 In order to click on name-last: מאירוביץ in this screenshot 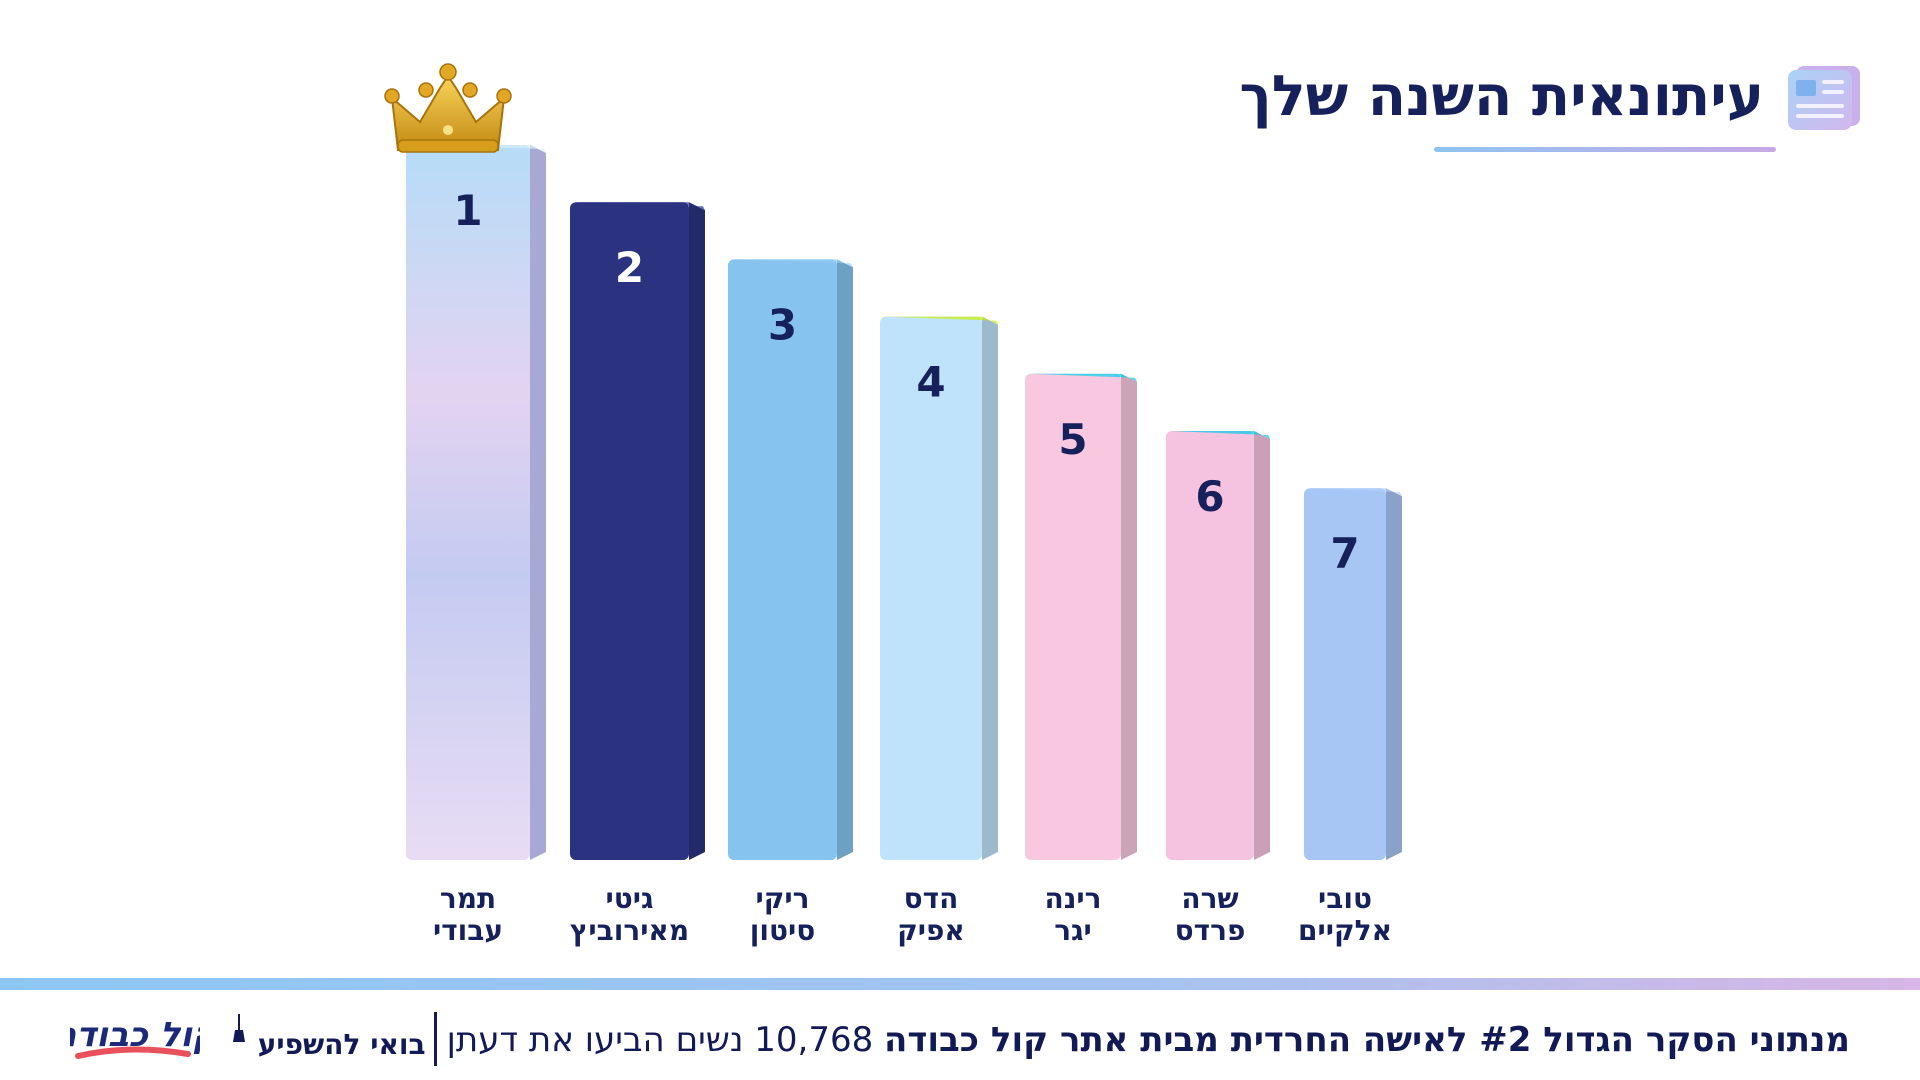, I will do `click(629, 930)`.